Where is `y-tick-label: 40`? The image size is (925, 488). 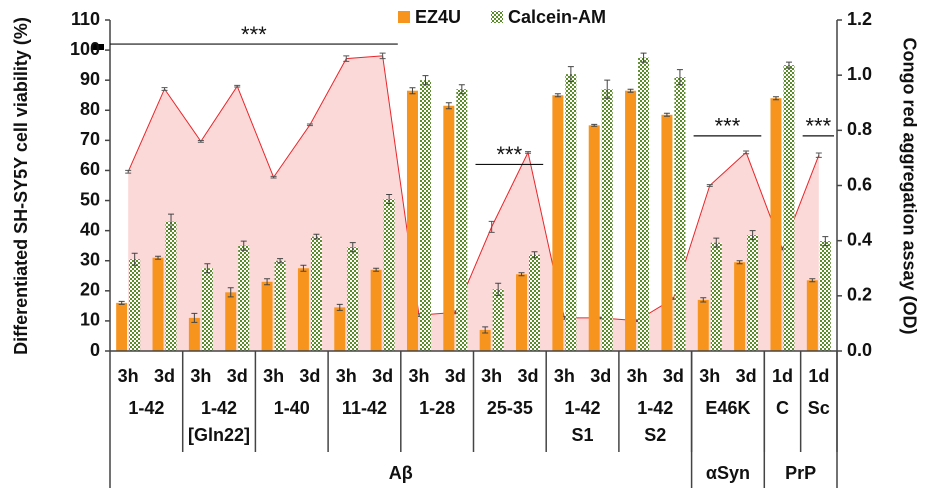
y-tick-label: 40 is located at coordinates (90, 229).